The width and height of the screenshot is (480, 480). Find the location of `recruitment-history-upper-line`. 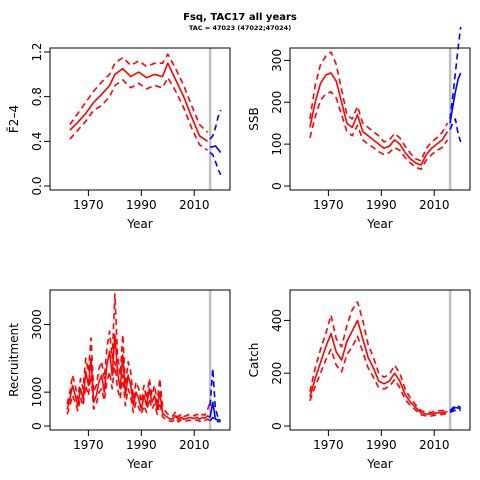

recruitment-history-upper-line is located at coordinates (138, 355).